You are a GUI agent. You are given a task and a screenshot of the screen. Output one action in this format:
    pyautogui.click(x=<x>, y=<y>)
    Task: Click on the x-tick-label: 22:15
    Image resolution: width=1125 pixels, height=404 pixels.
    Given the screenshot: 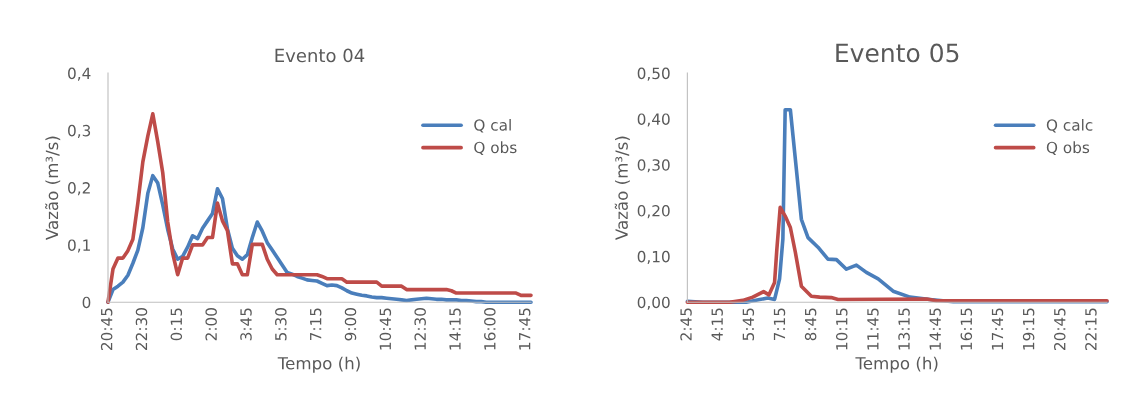 What is the action you would take?
    pyautogui.click(x=1091, y=329)
    